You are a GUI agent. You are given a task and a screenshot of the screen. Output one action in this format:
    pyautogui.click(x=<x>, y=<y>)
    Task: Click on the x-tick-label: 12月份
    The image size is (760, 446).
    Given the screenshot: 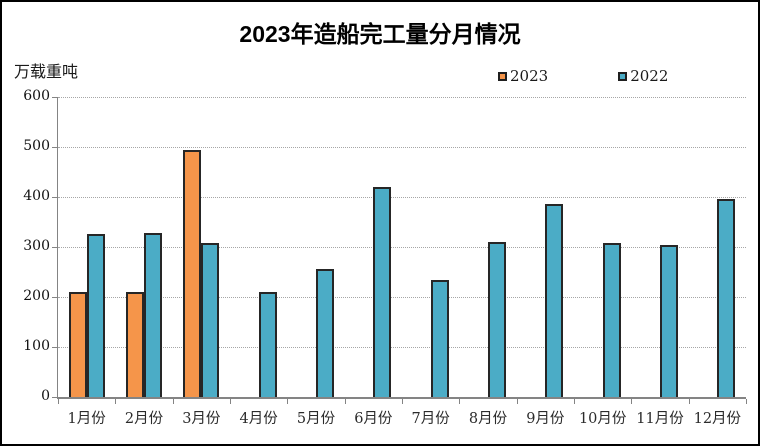 What is the action you would take?
    pyautogui.click(x=717, y=419)
    